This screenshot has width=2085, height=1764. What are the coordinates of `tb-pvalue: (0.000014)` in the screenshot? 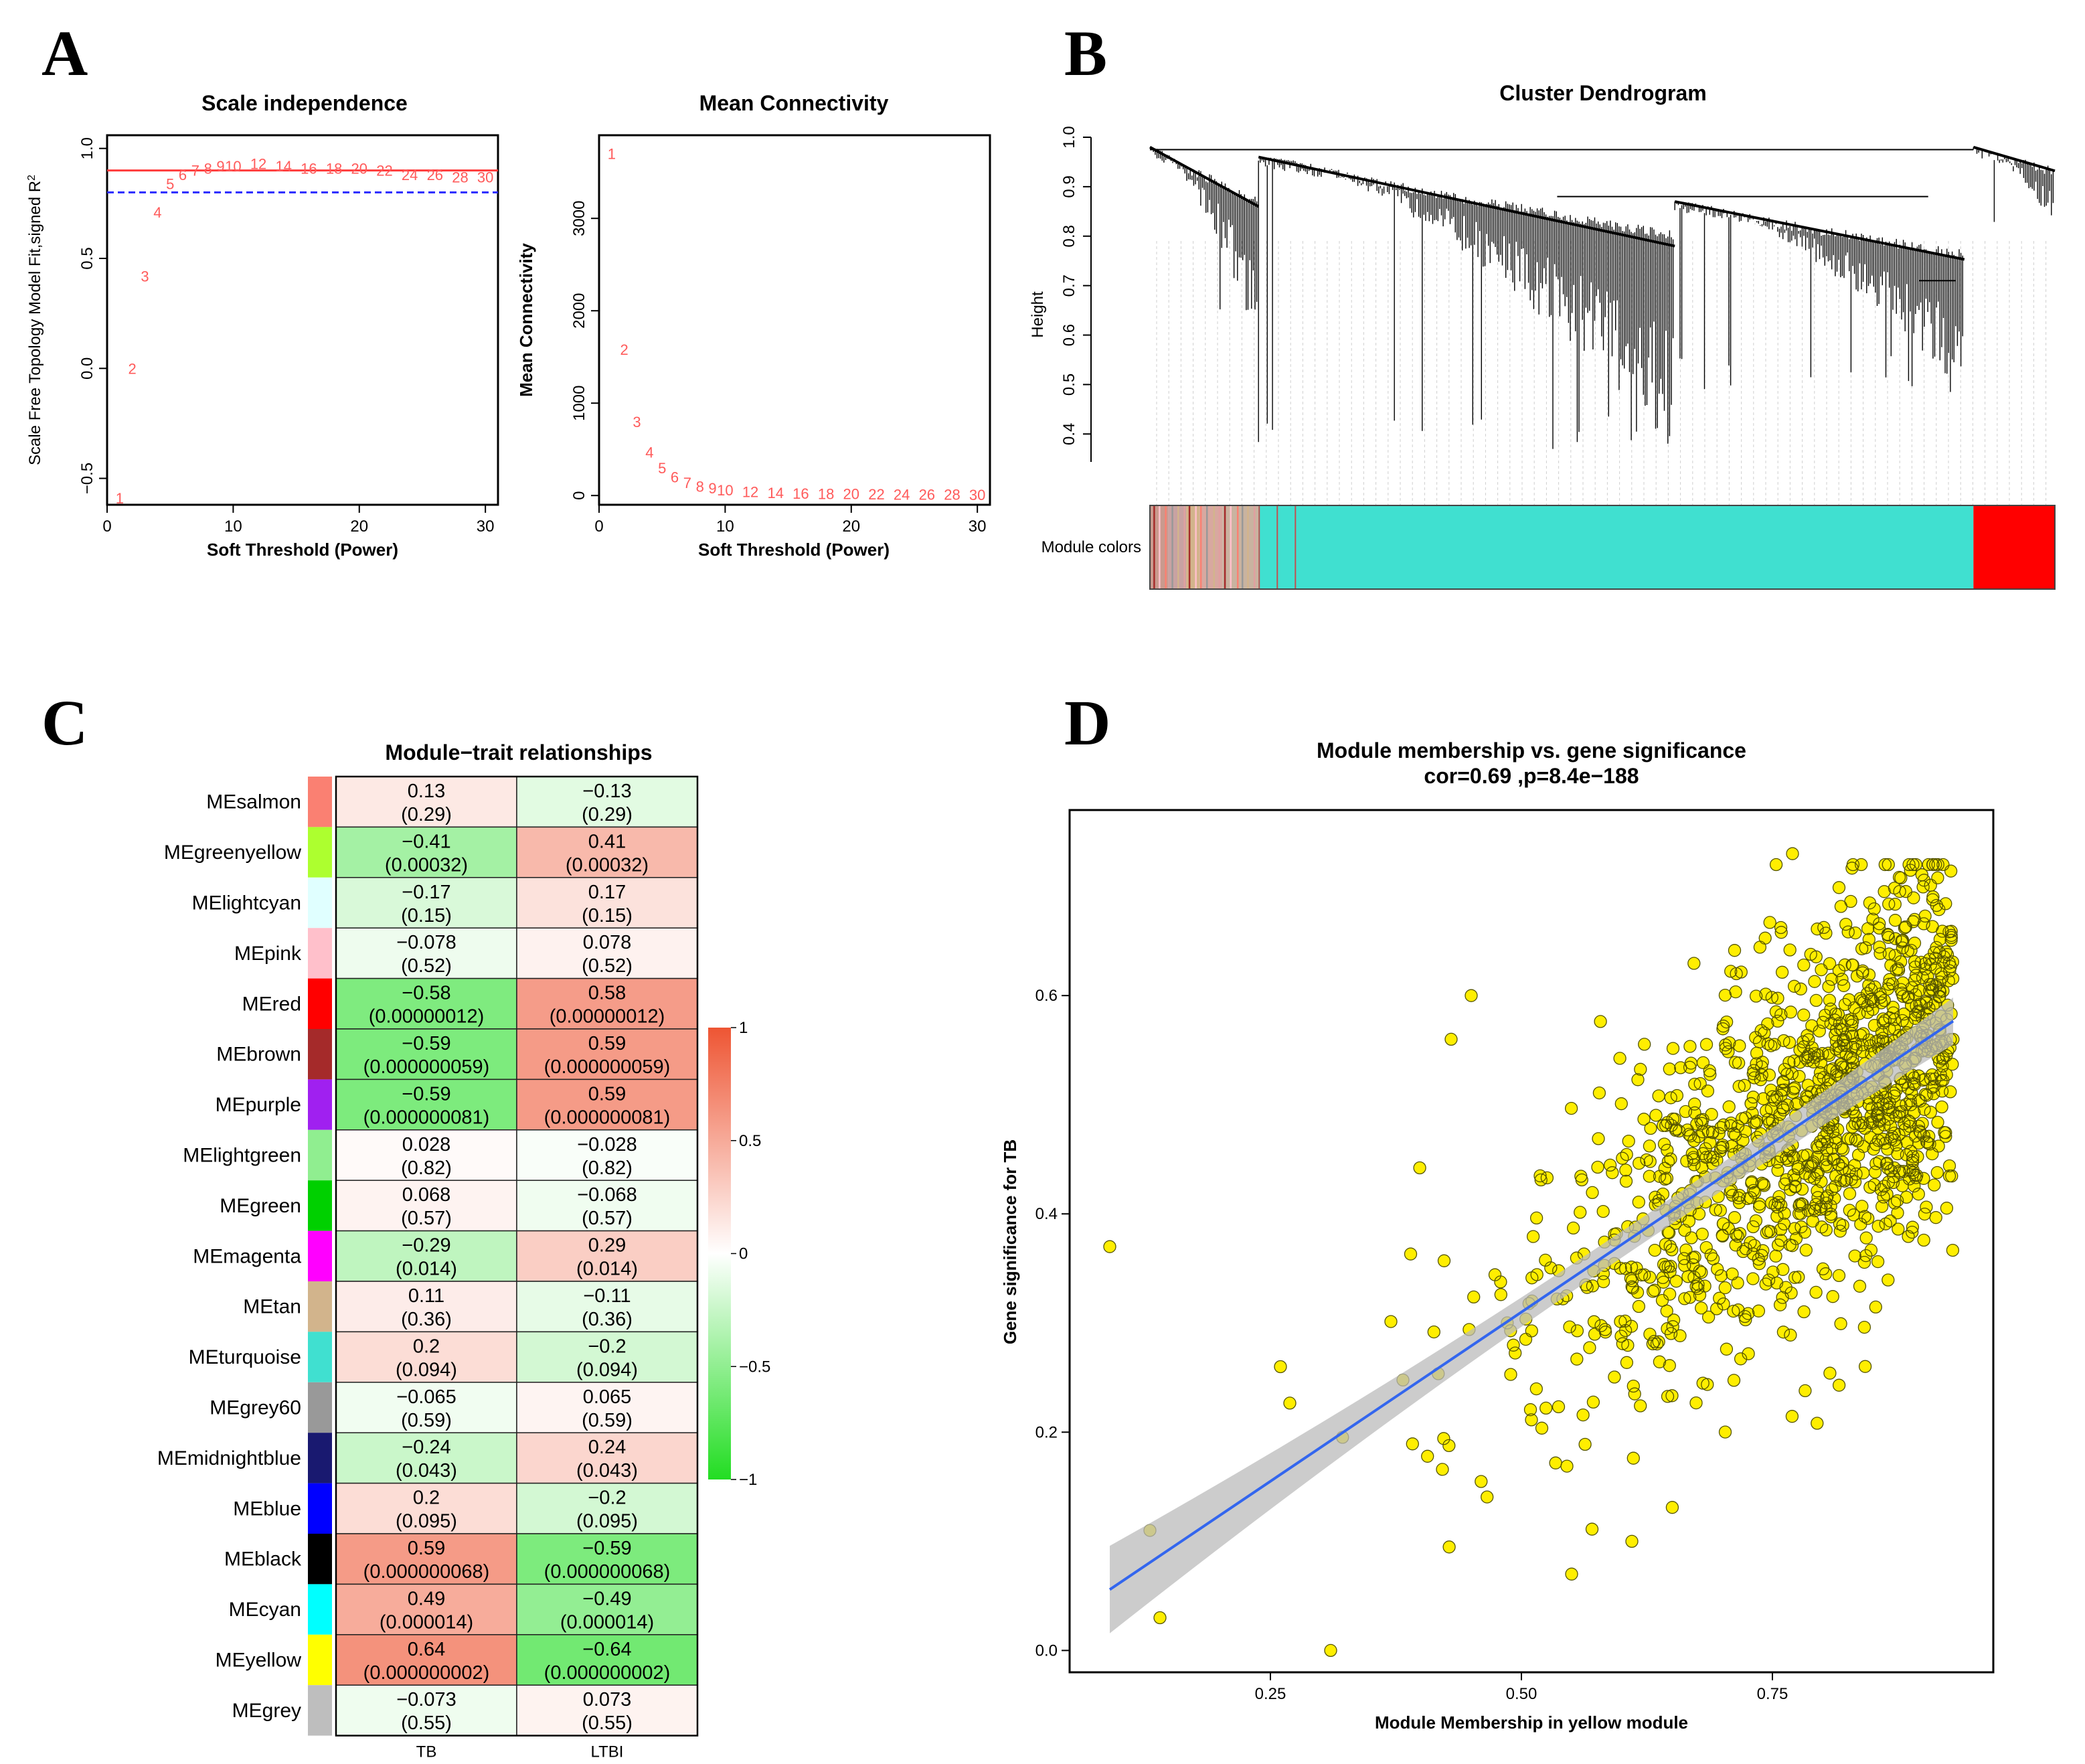 It's located at (426, 1622).